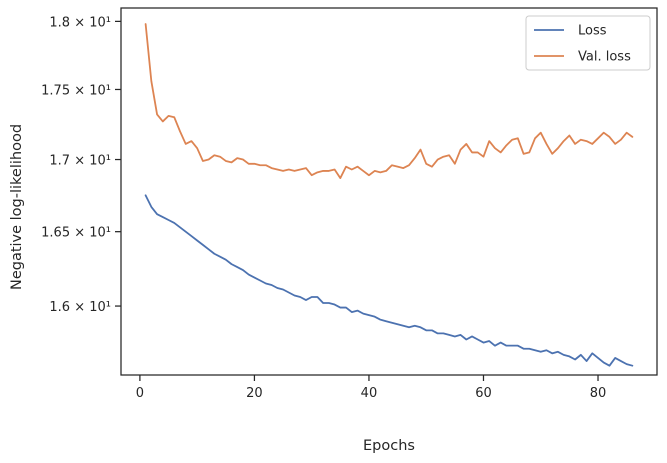 This screenshot has height=463, width=667. I want to click on x-tick-label: 80, so click(598, 393).